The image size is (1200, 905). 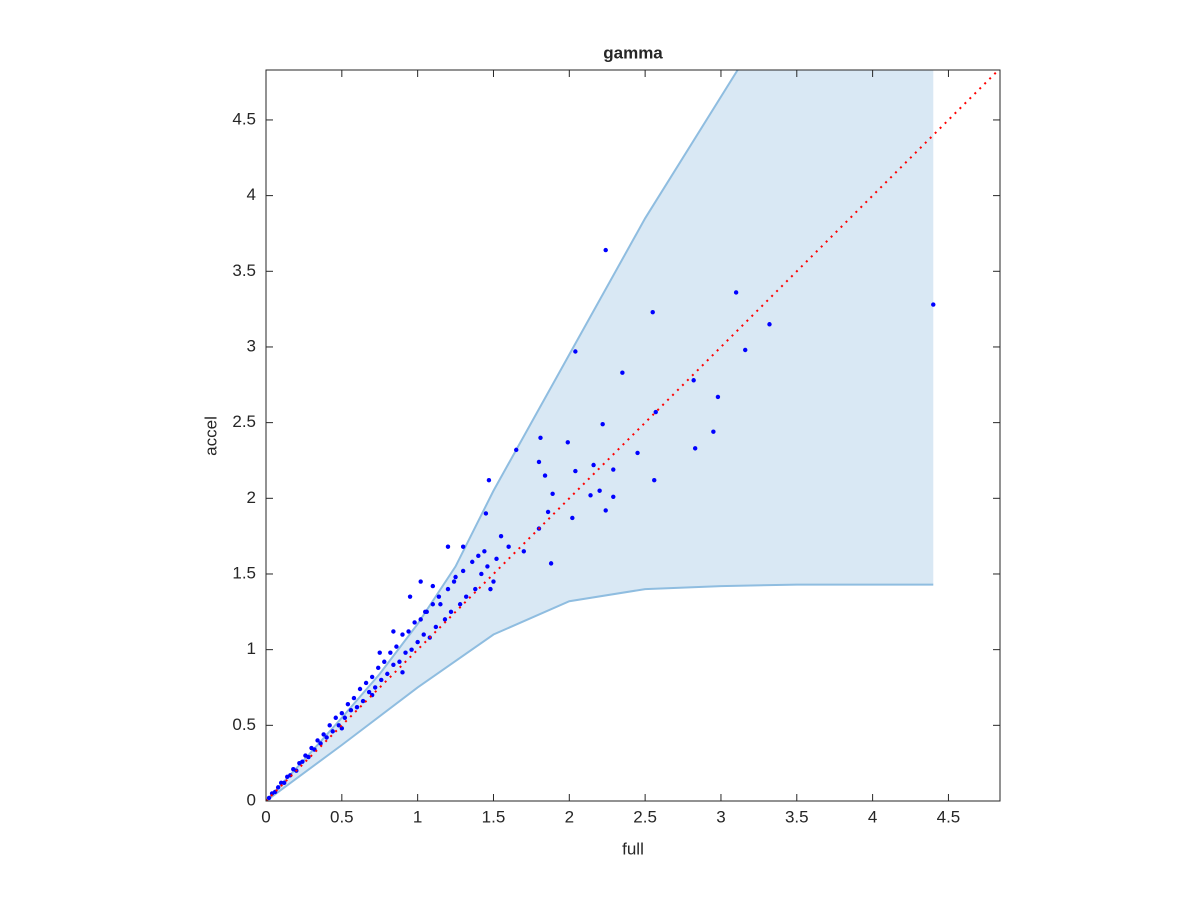 I want to click on band-edge, so click(x=600, y=692).